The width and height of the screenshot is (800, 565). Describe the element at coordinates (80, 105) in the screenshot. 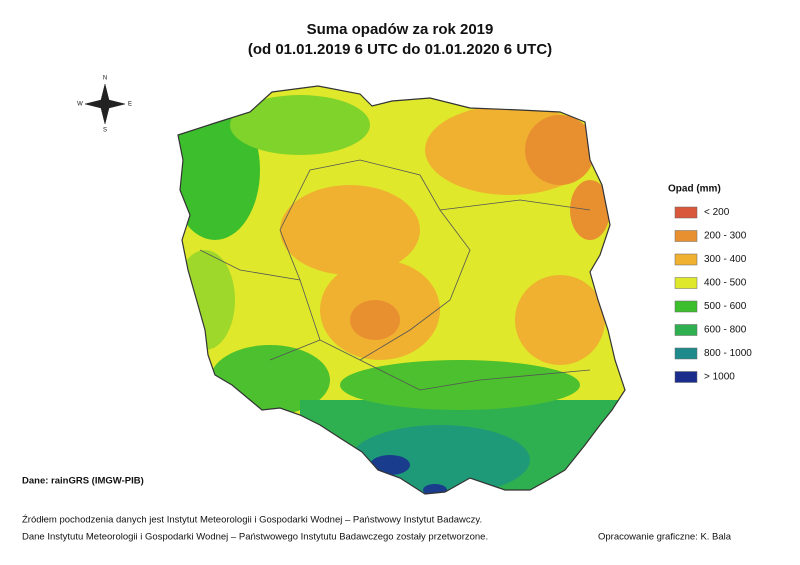

I see `compass-w: W` at that location.